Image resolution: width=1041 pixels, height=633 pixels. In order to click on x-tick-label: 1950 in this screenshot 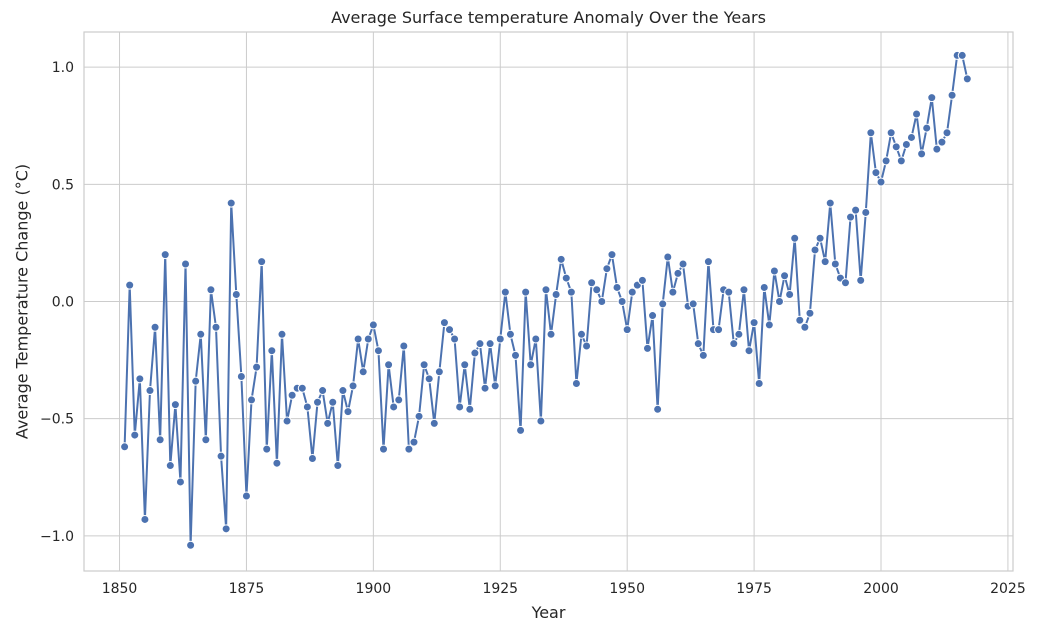, I will do `click(627, 589)`.